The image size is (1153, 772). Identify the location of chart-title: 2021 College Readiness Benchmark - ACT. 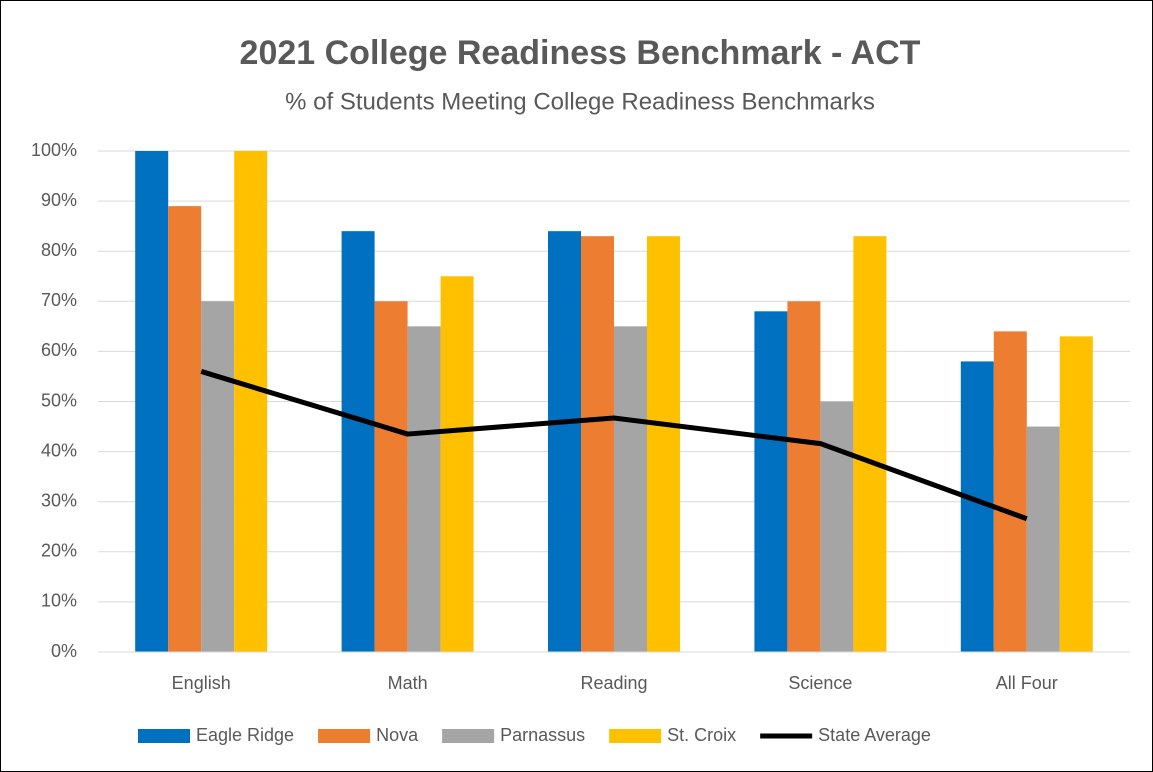
(580, 53).